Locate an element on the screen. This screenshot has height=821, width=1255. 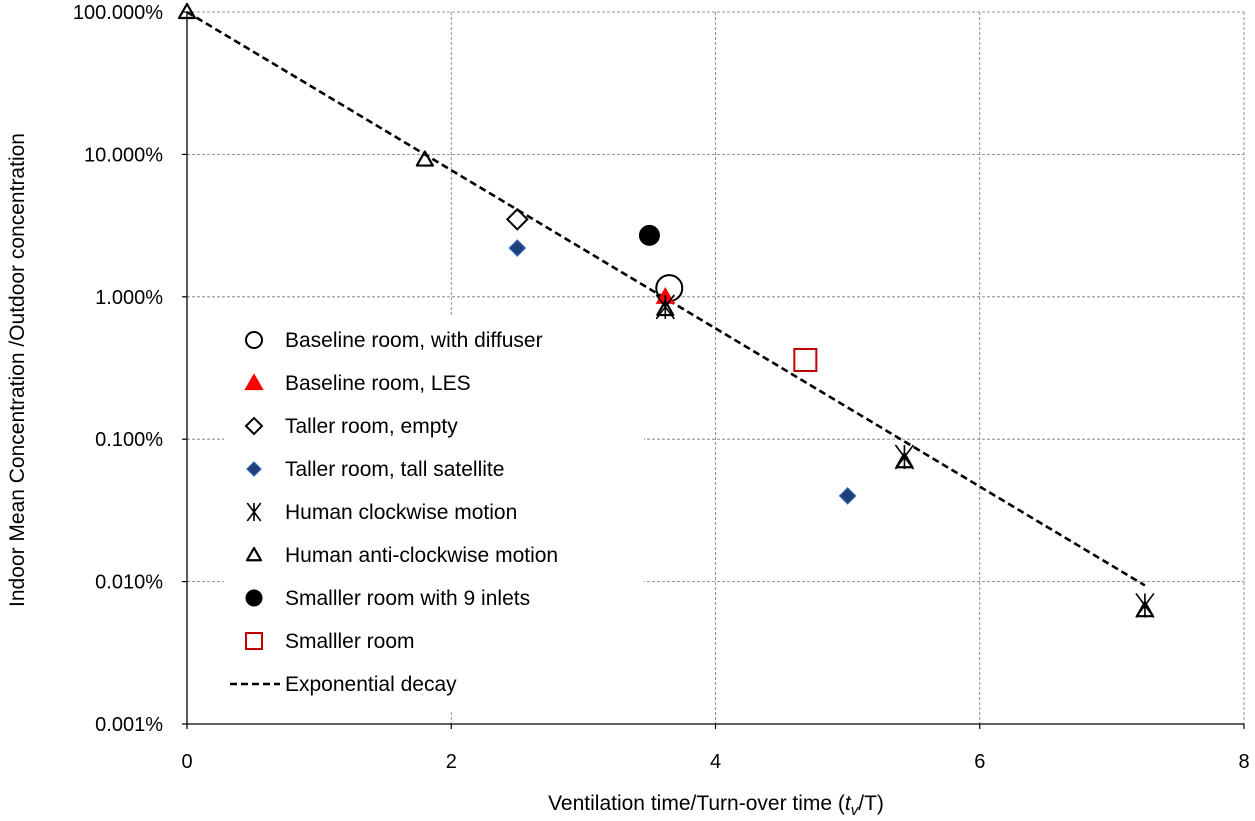
legend-label: Baseline room, LES is located at coordinates (378, 383).